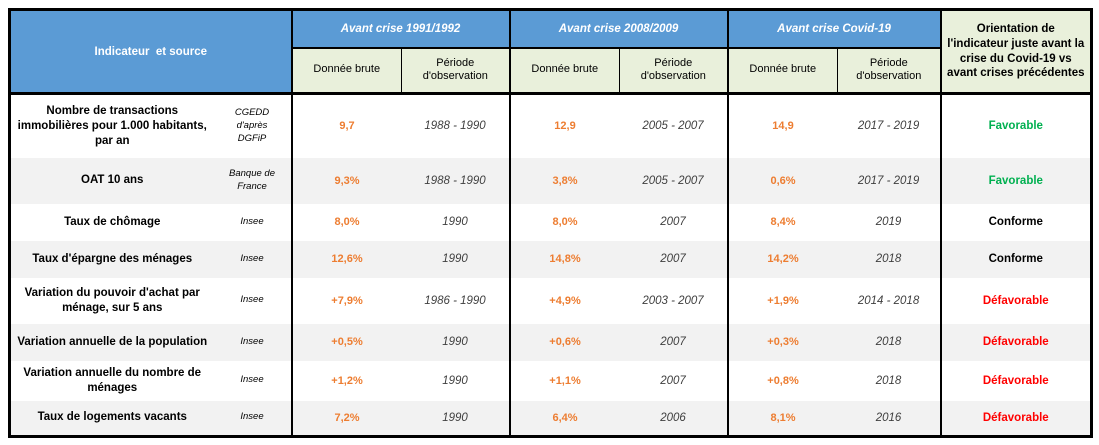 The height and width of the screenshot is (445, 1099). I want to click on indicator-name: Variation annuelle du nombre de ménages, so click(112, 380).